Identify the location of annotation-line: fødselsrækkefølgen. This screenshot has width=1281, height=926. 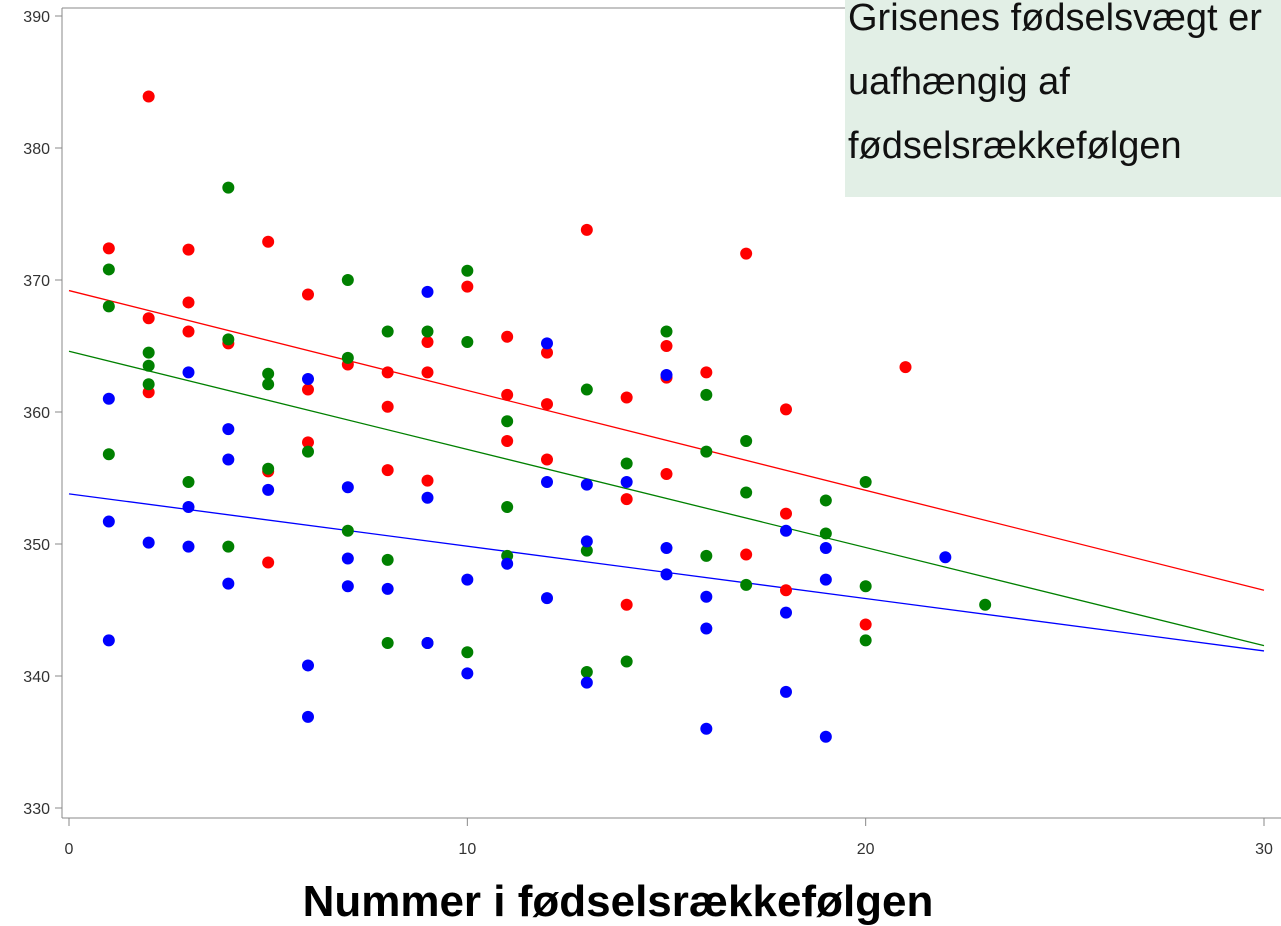
(1015, 146).